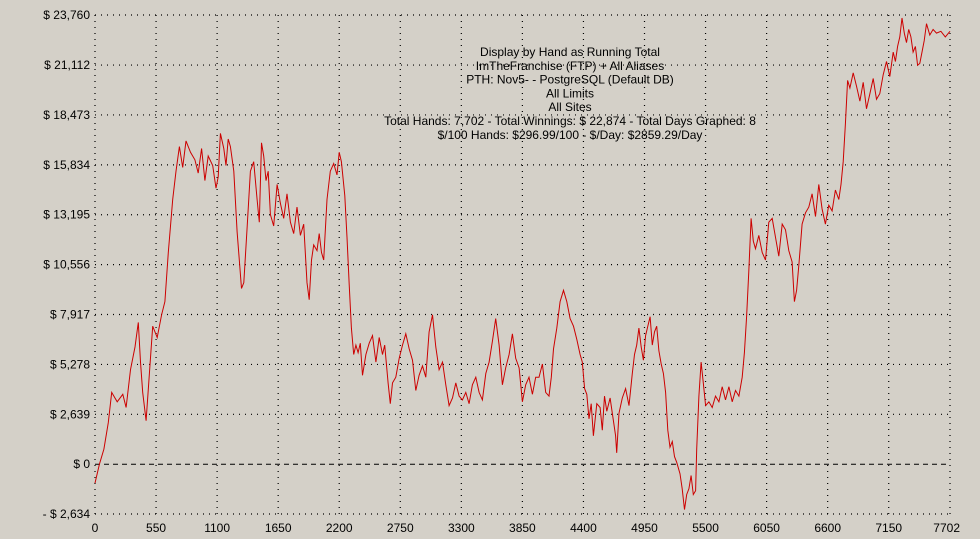  I want to click on y-tick-label: $ 2,639, so click(70, 414).